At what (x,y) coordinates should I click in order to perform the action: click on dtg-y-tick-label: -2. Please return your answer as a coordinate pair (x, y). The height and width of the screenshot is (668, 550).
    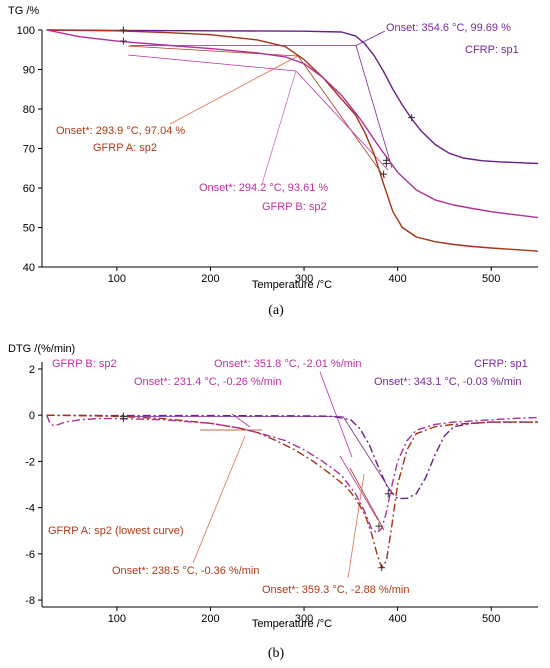
    Looking at the image, I should click on (30, 462).